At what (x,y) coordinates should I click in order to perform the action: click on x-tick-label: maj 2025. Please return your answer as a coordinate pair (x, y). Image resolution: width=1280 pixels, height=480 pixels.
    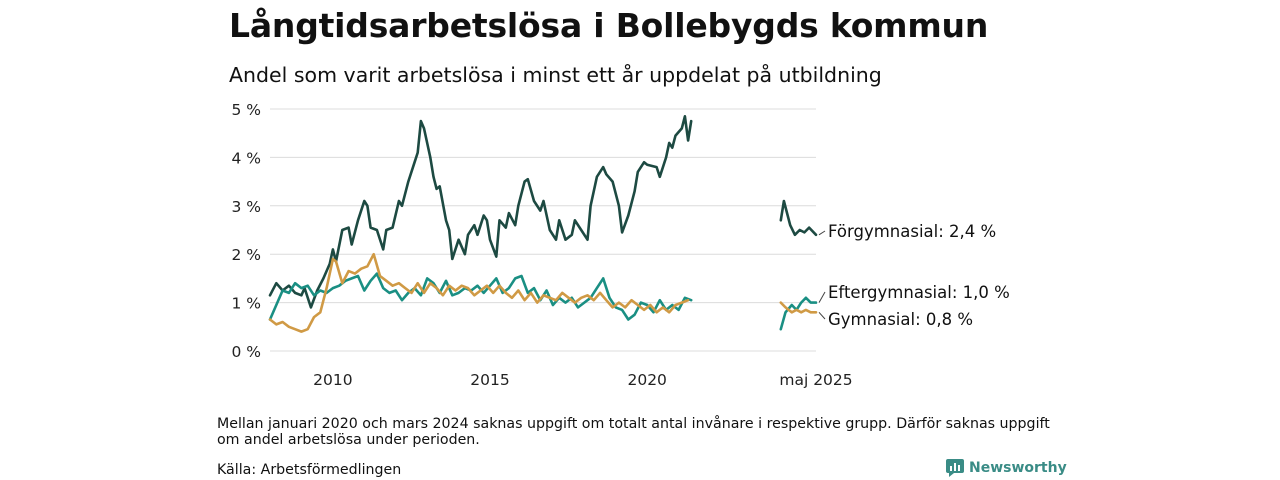
    Looking at the image, I should click on (815, 380).